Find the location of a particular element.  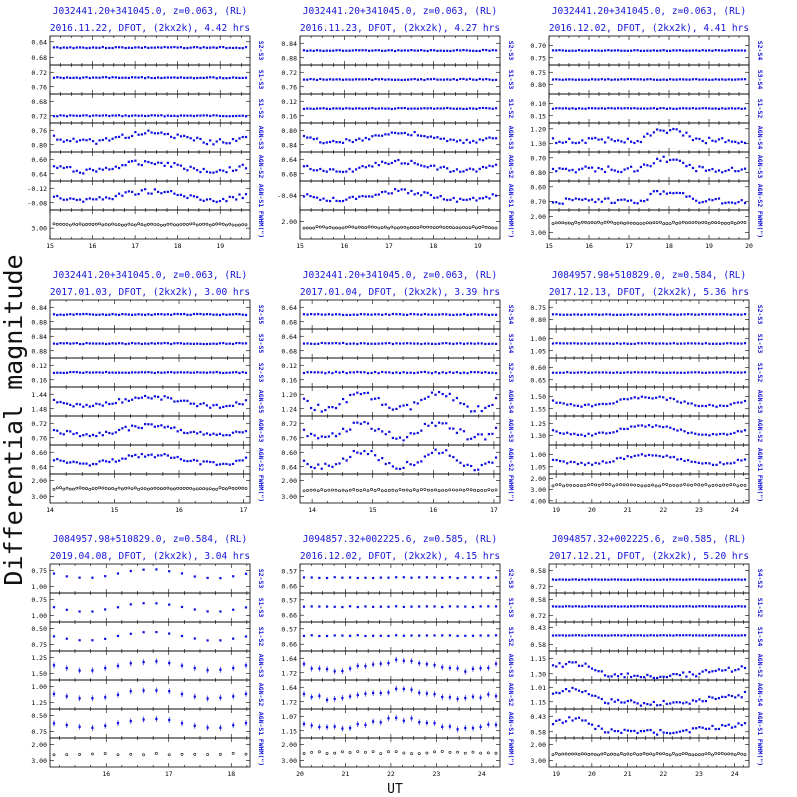

panel-label: S1-S2 is located at coordinates (511, 637).